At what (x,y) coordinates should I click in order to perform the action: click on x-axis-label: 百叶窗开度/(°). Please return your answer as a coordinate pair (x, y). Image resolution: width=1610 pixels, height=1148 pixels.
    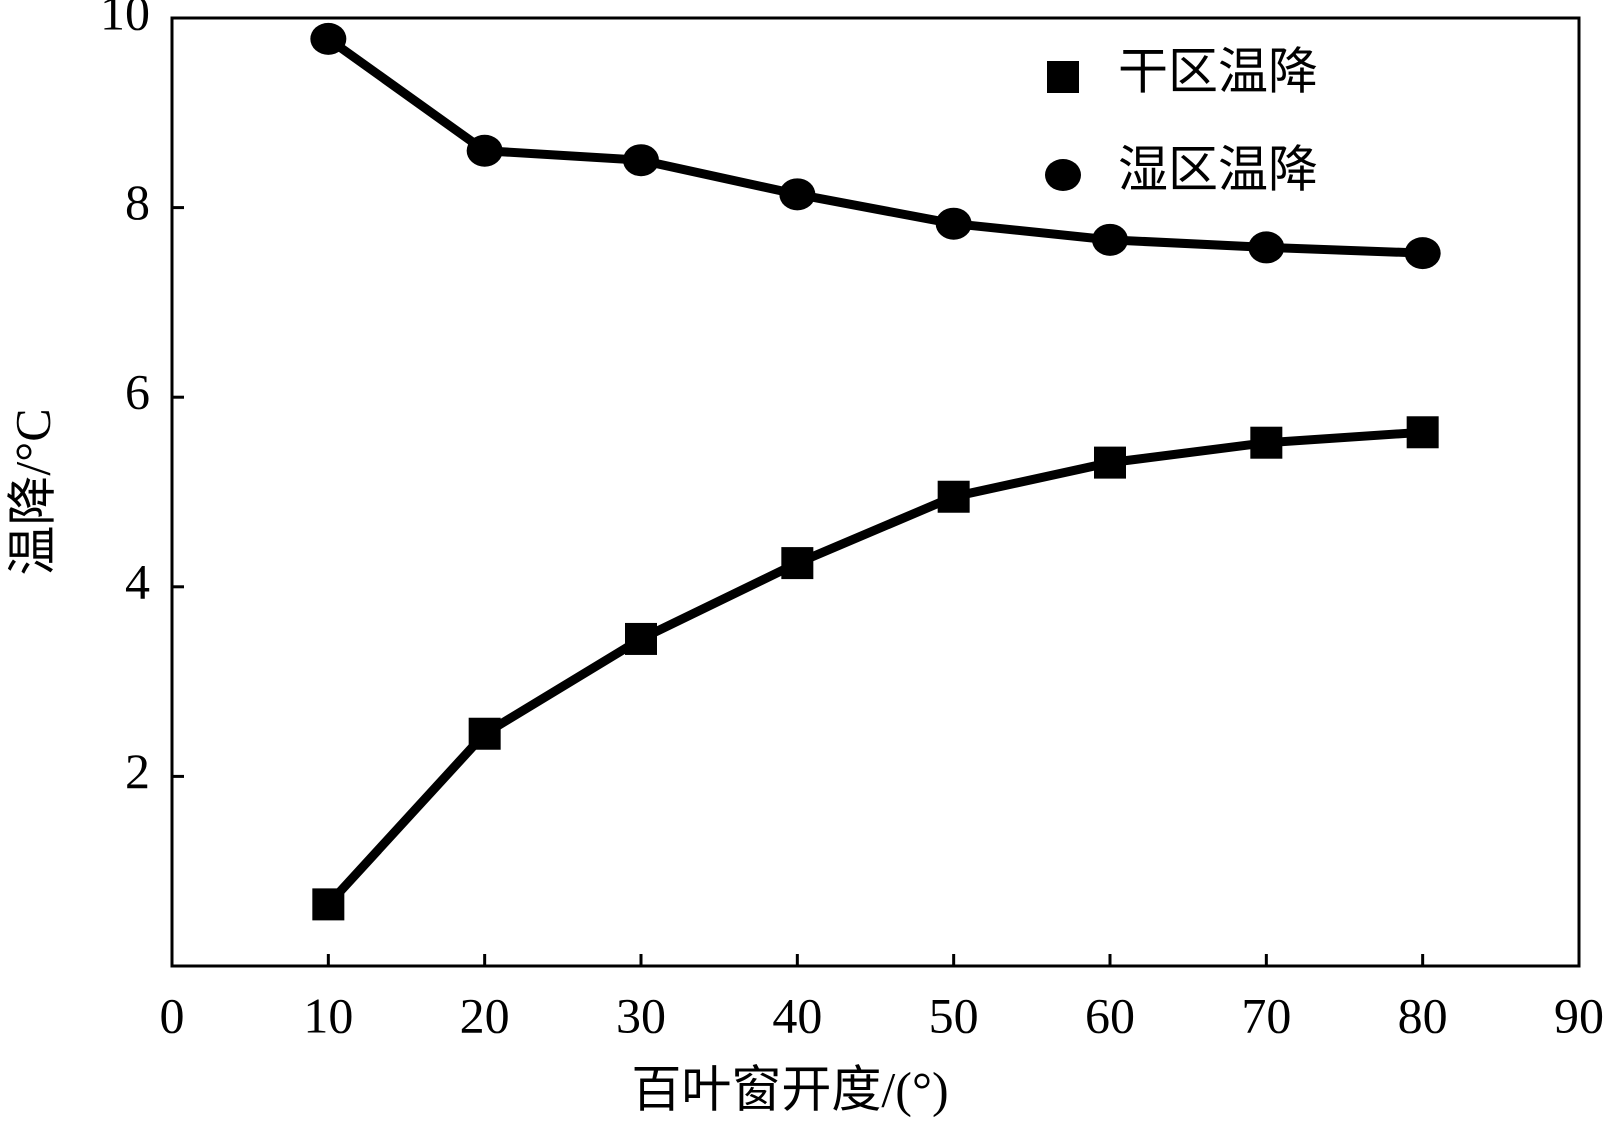
    Looking at the image, I should click on (789, 1089).